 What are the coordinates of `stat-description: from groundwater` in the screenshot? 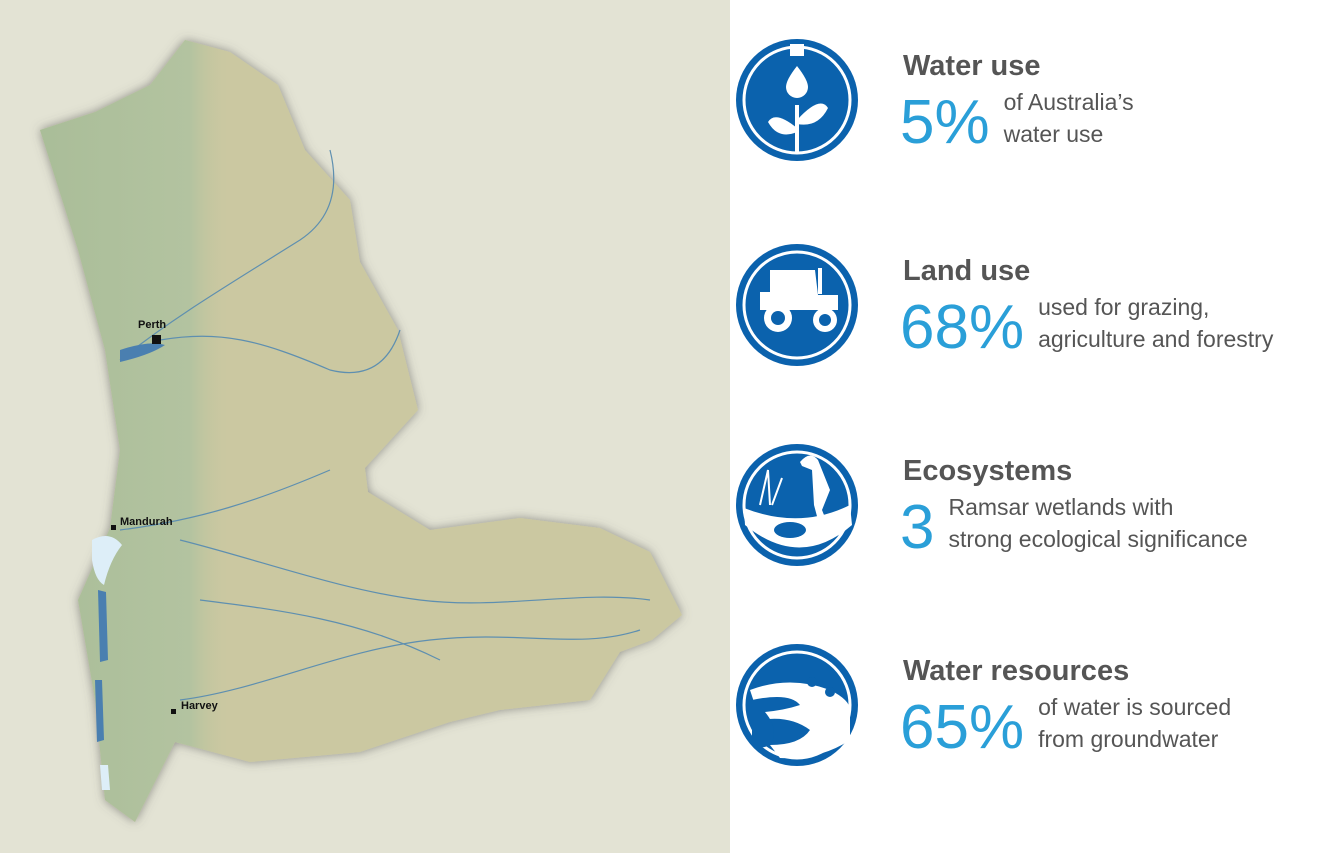 It's located at (1128, 739).